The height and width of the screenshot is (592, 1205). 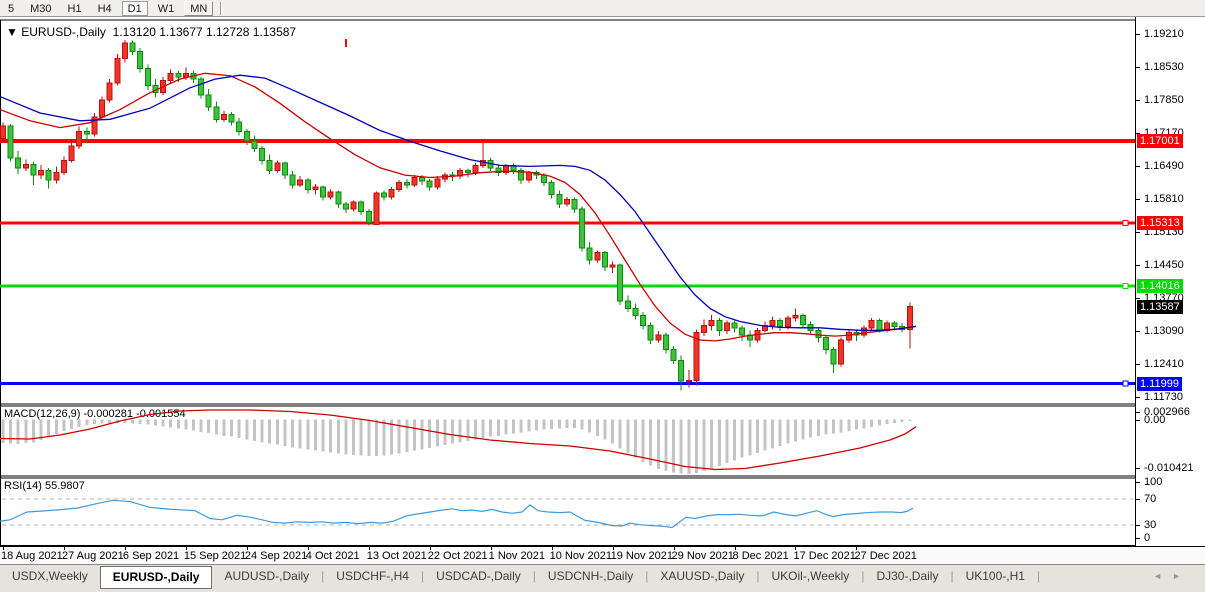 I want to click on chart-symbol-label: EURUSD-,Daily, so click(x=63, y=32).